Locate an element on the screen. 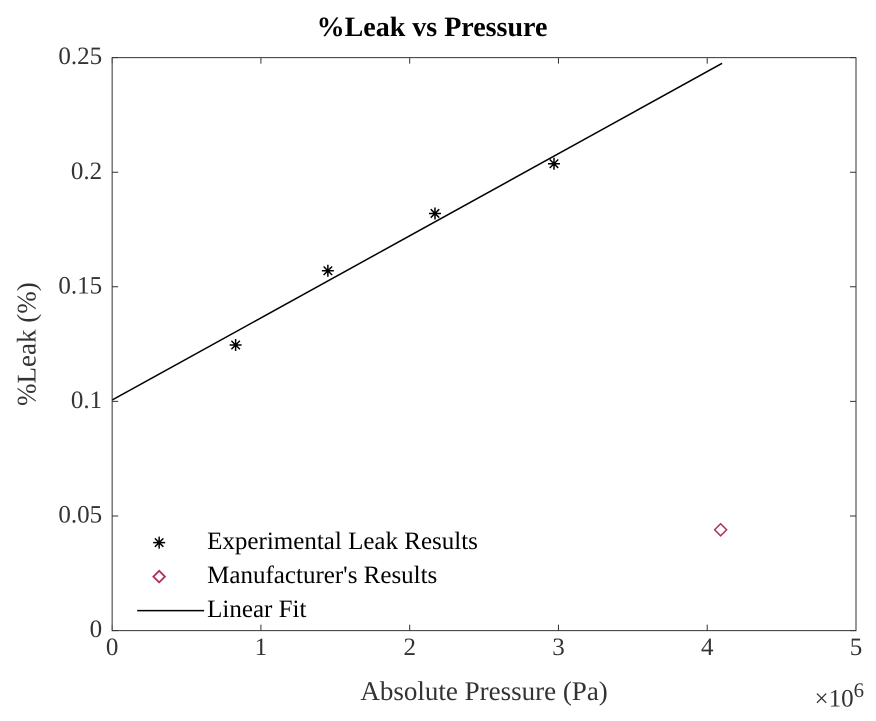 Image resolution: width=876 pixels, height=721 pixels. y-tick-label: 0.05 is located at coordinates (80, 515).